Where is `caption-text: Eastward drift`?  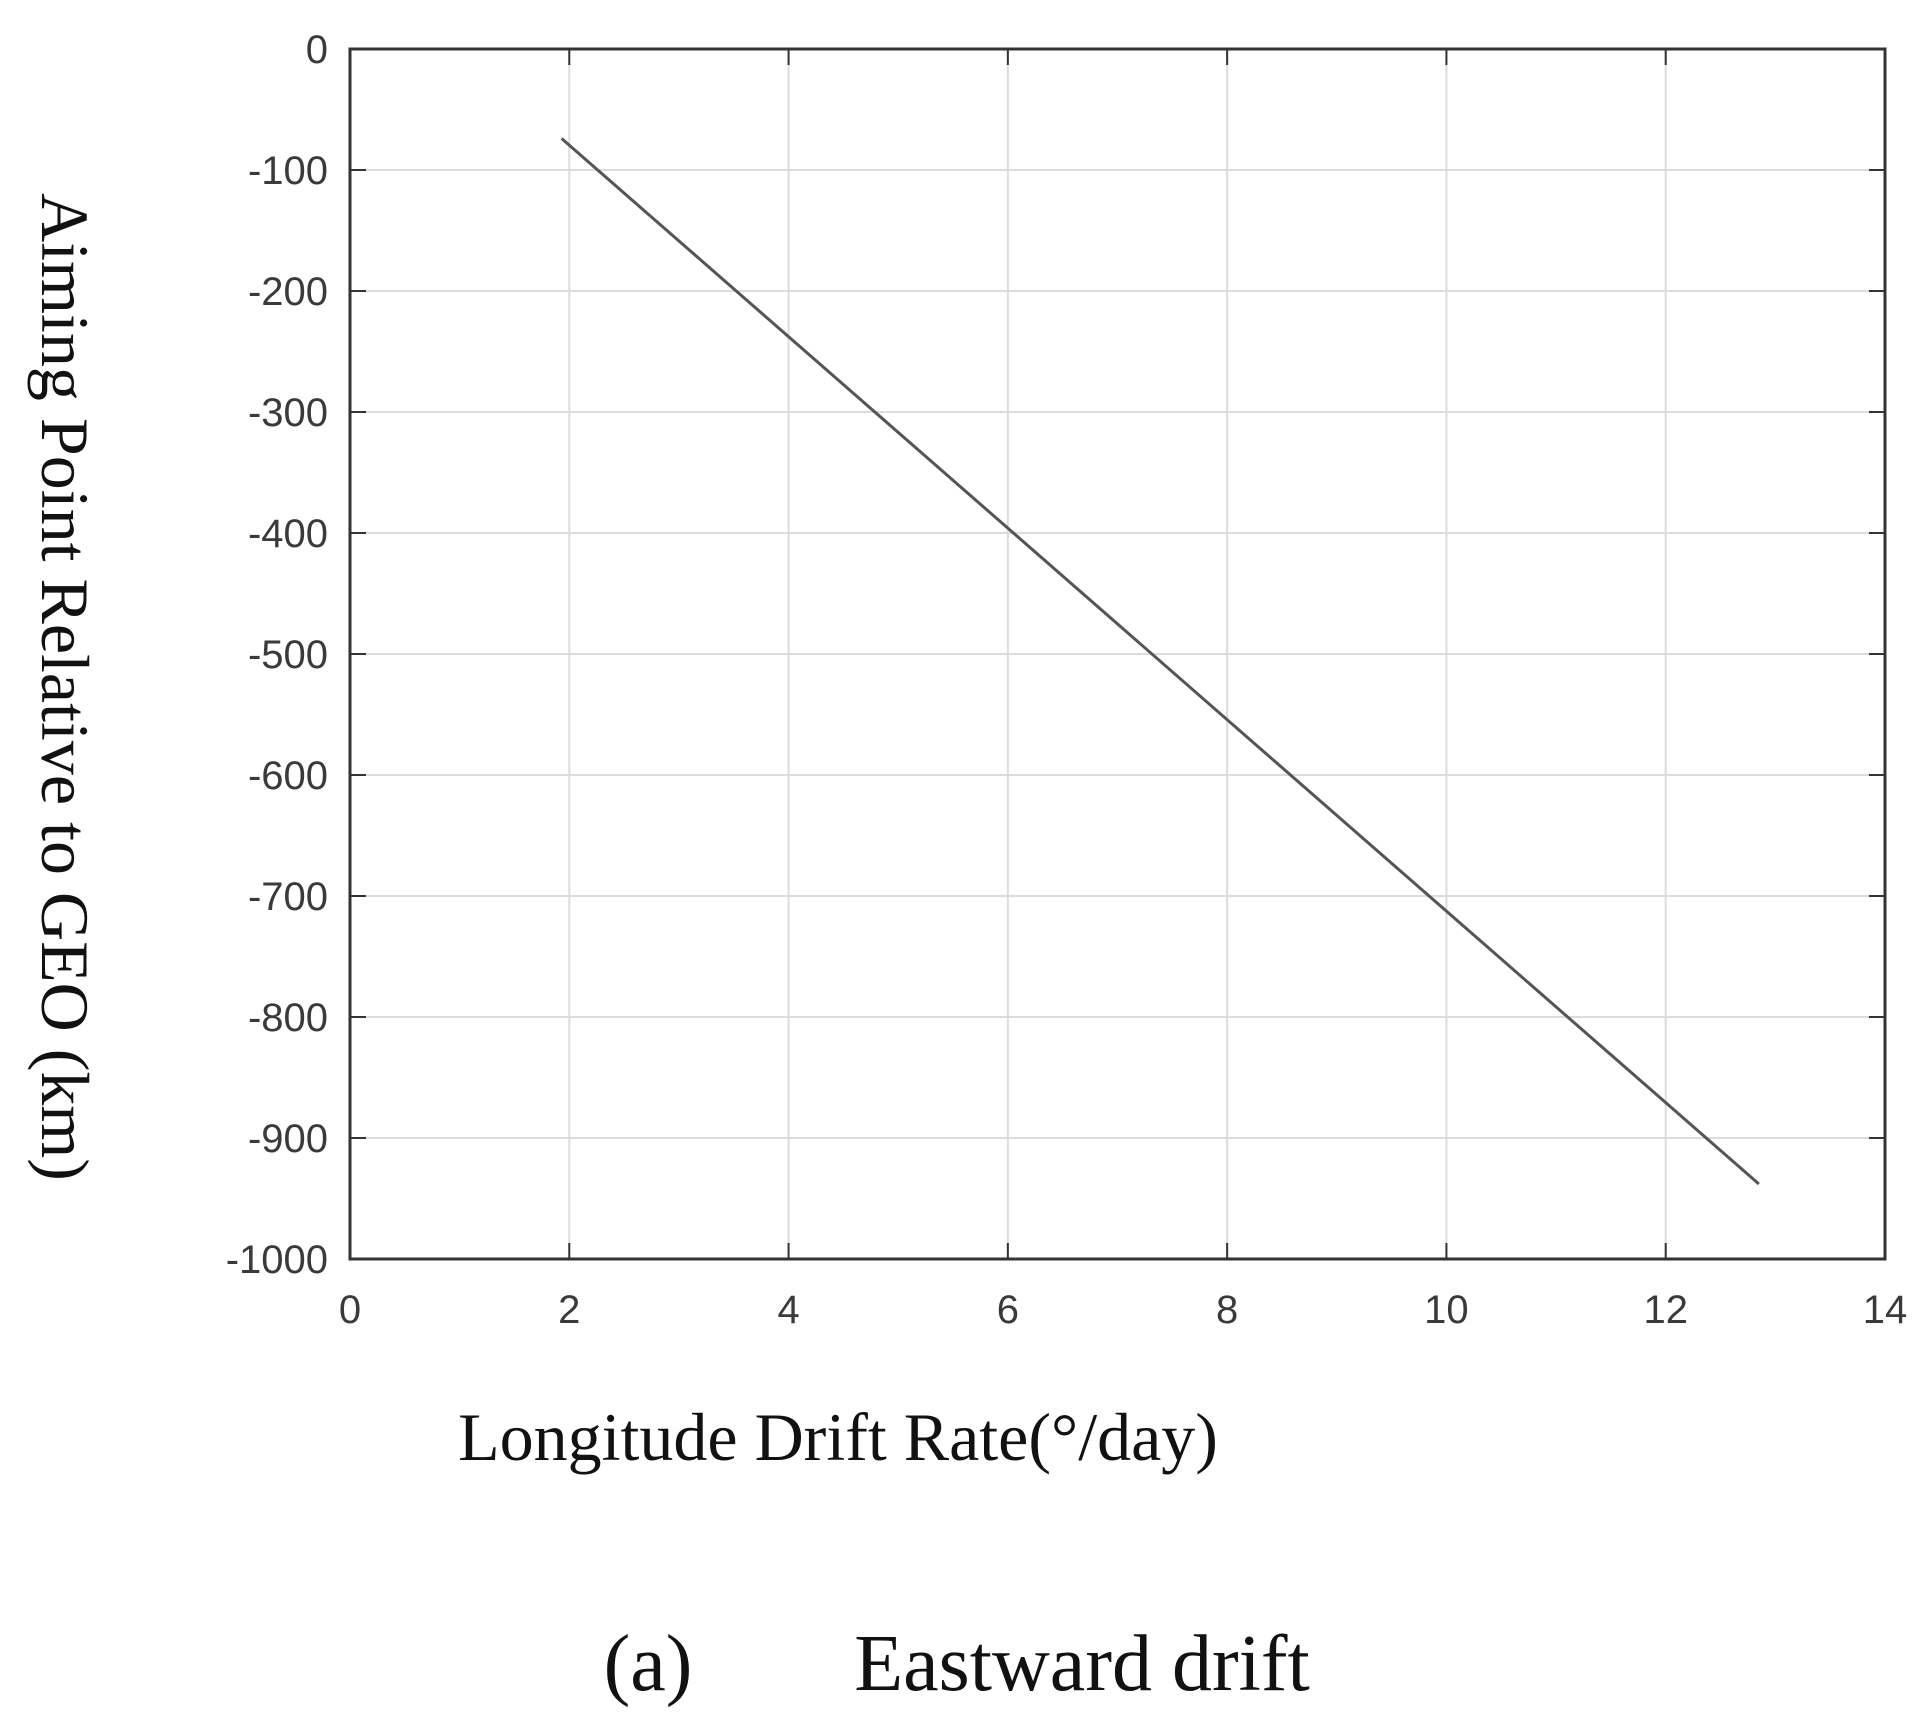 caption-text: Eastward drift is located at coordinates (1081, 1664).